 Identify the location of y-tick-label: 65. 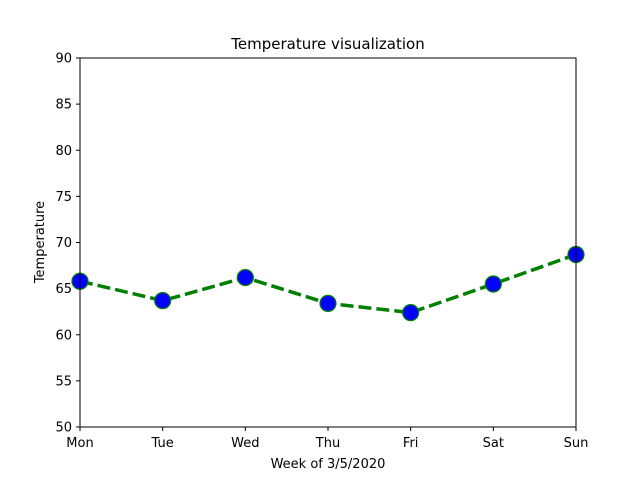
(63, 289).